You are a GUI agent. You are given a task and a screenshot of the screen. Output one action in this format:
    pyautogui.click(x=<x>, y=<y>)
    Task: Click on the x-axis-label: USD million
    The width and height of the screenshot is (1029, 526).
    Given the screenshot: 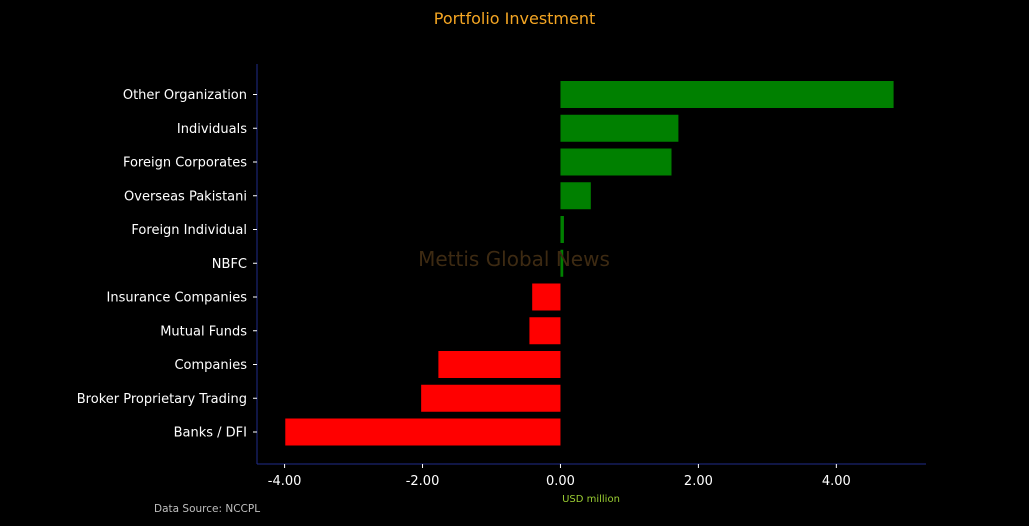 What is the action you would take?
    pyautogui.click(x=591, y=499)
    